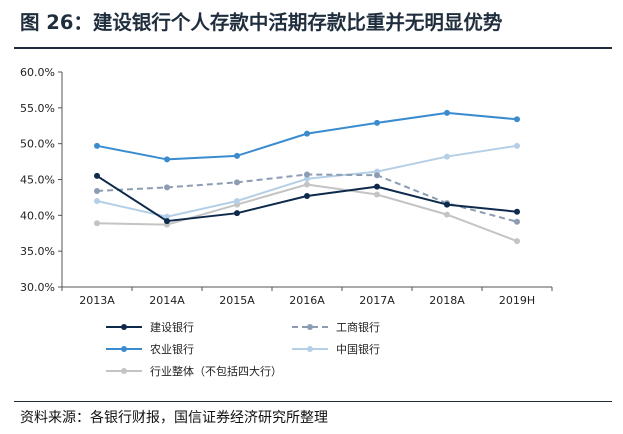 This screenshot has height=434, width=623. I want to click on legend-label-4: 行业整体（不包括四大行）, so click(216, 371).